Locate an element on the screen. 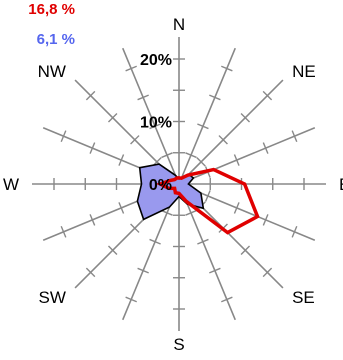  direction-label-SE: SE is located at coordinates (303, 297).